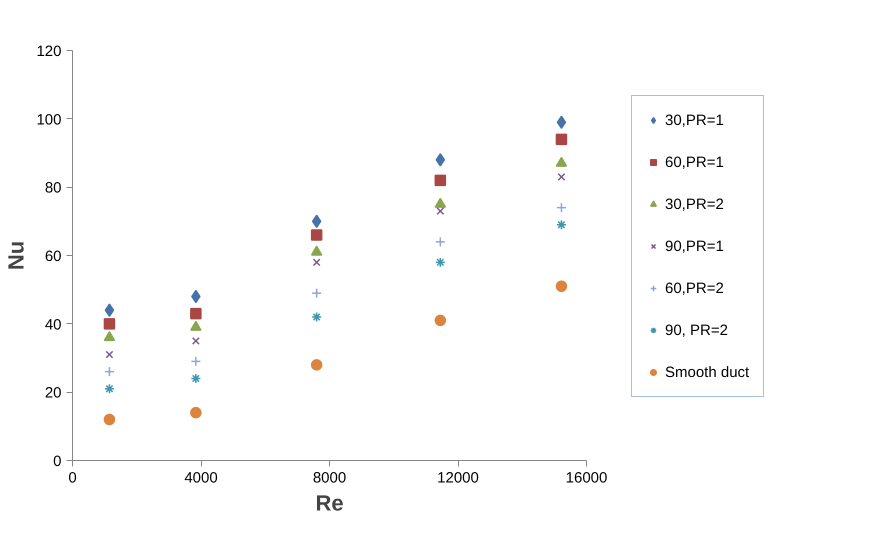 The width and height of the screenshot is (894, 556). Describe the element at coordinates (201, 478) in the screenshot. I see `x-tick-label: 4000` at that location.